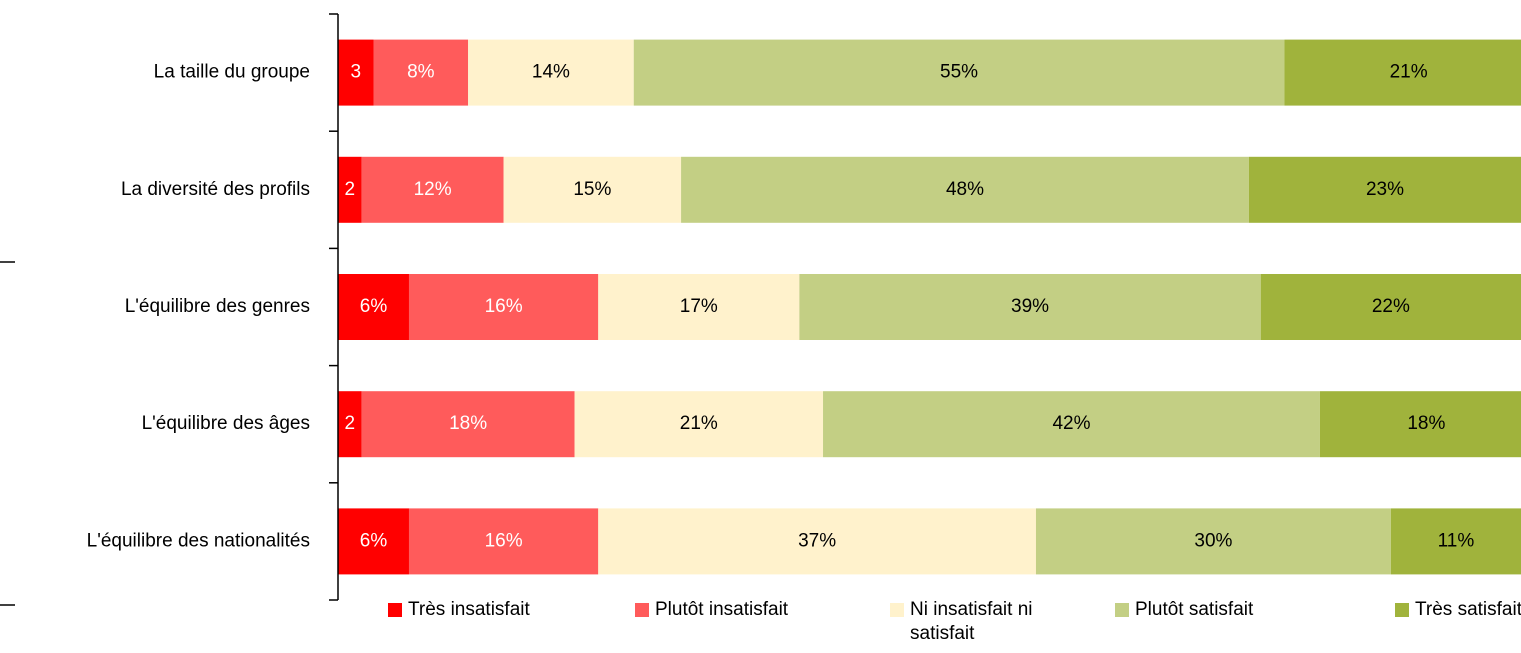  I want to click on data-label: 17%, so click(699, 306).